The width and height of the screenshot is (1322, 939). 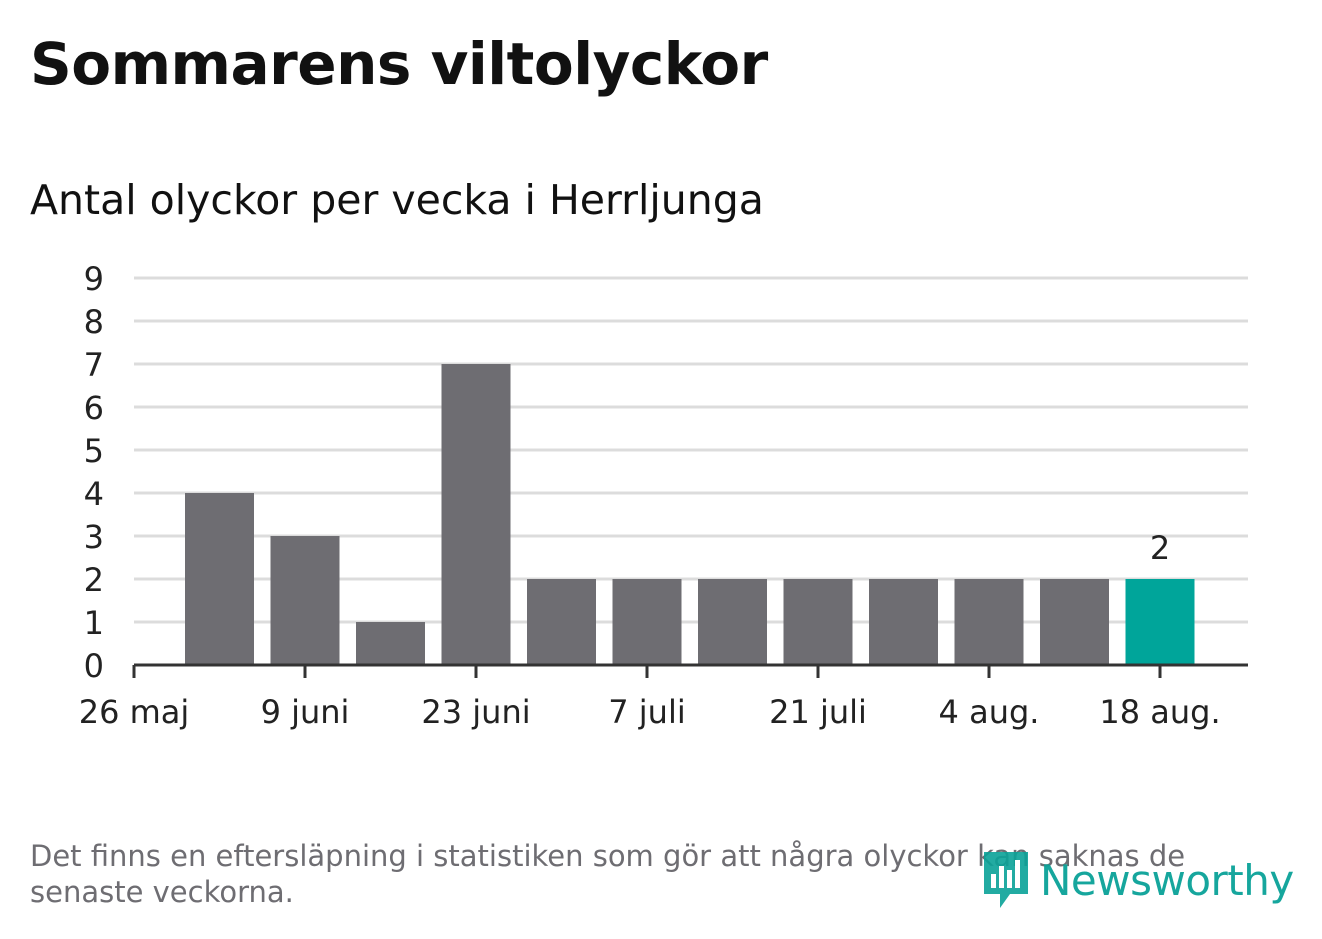 I want to click on data-labels: 2, so click(x=1160, y=548).